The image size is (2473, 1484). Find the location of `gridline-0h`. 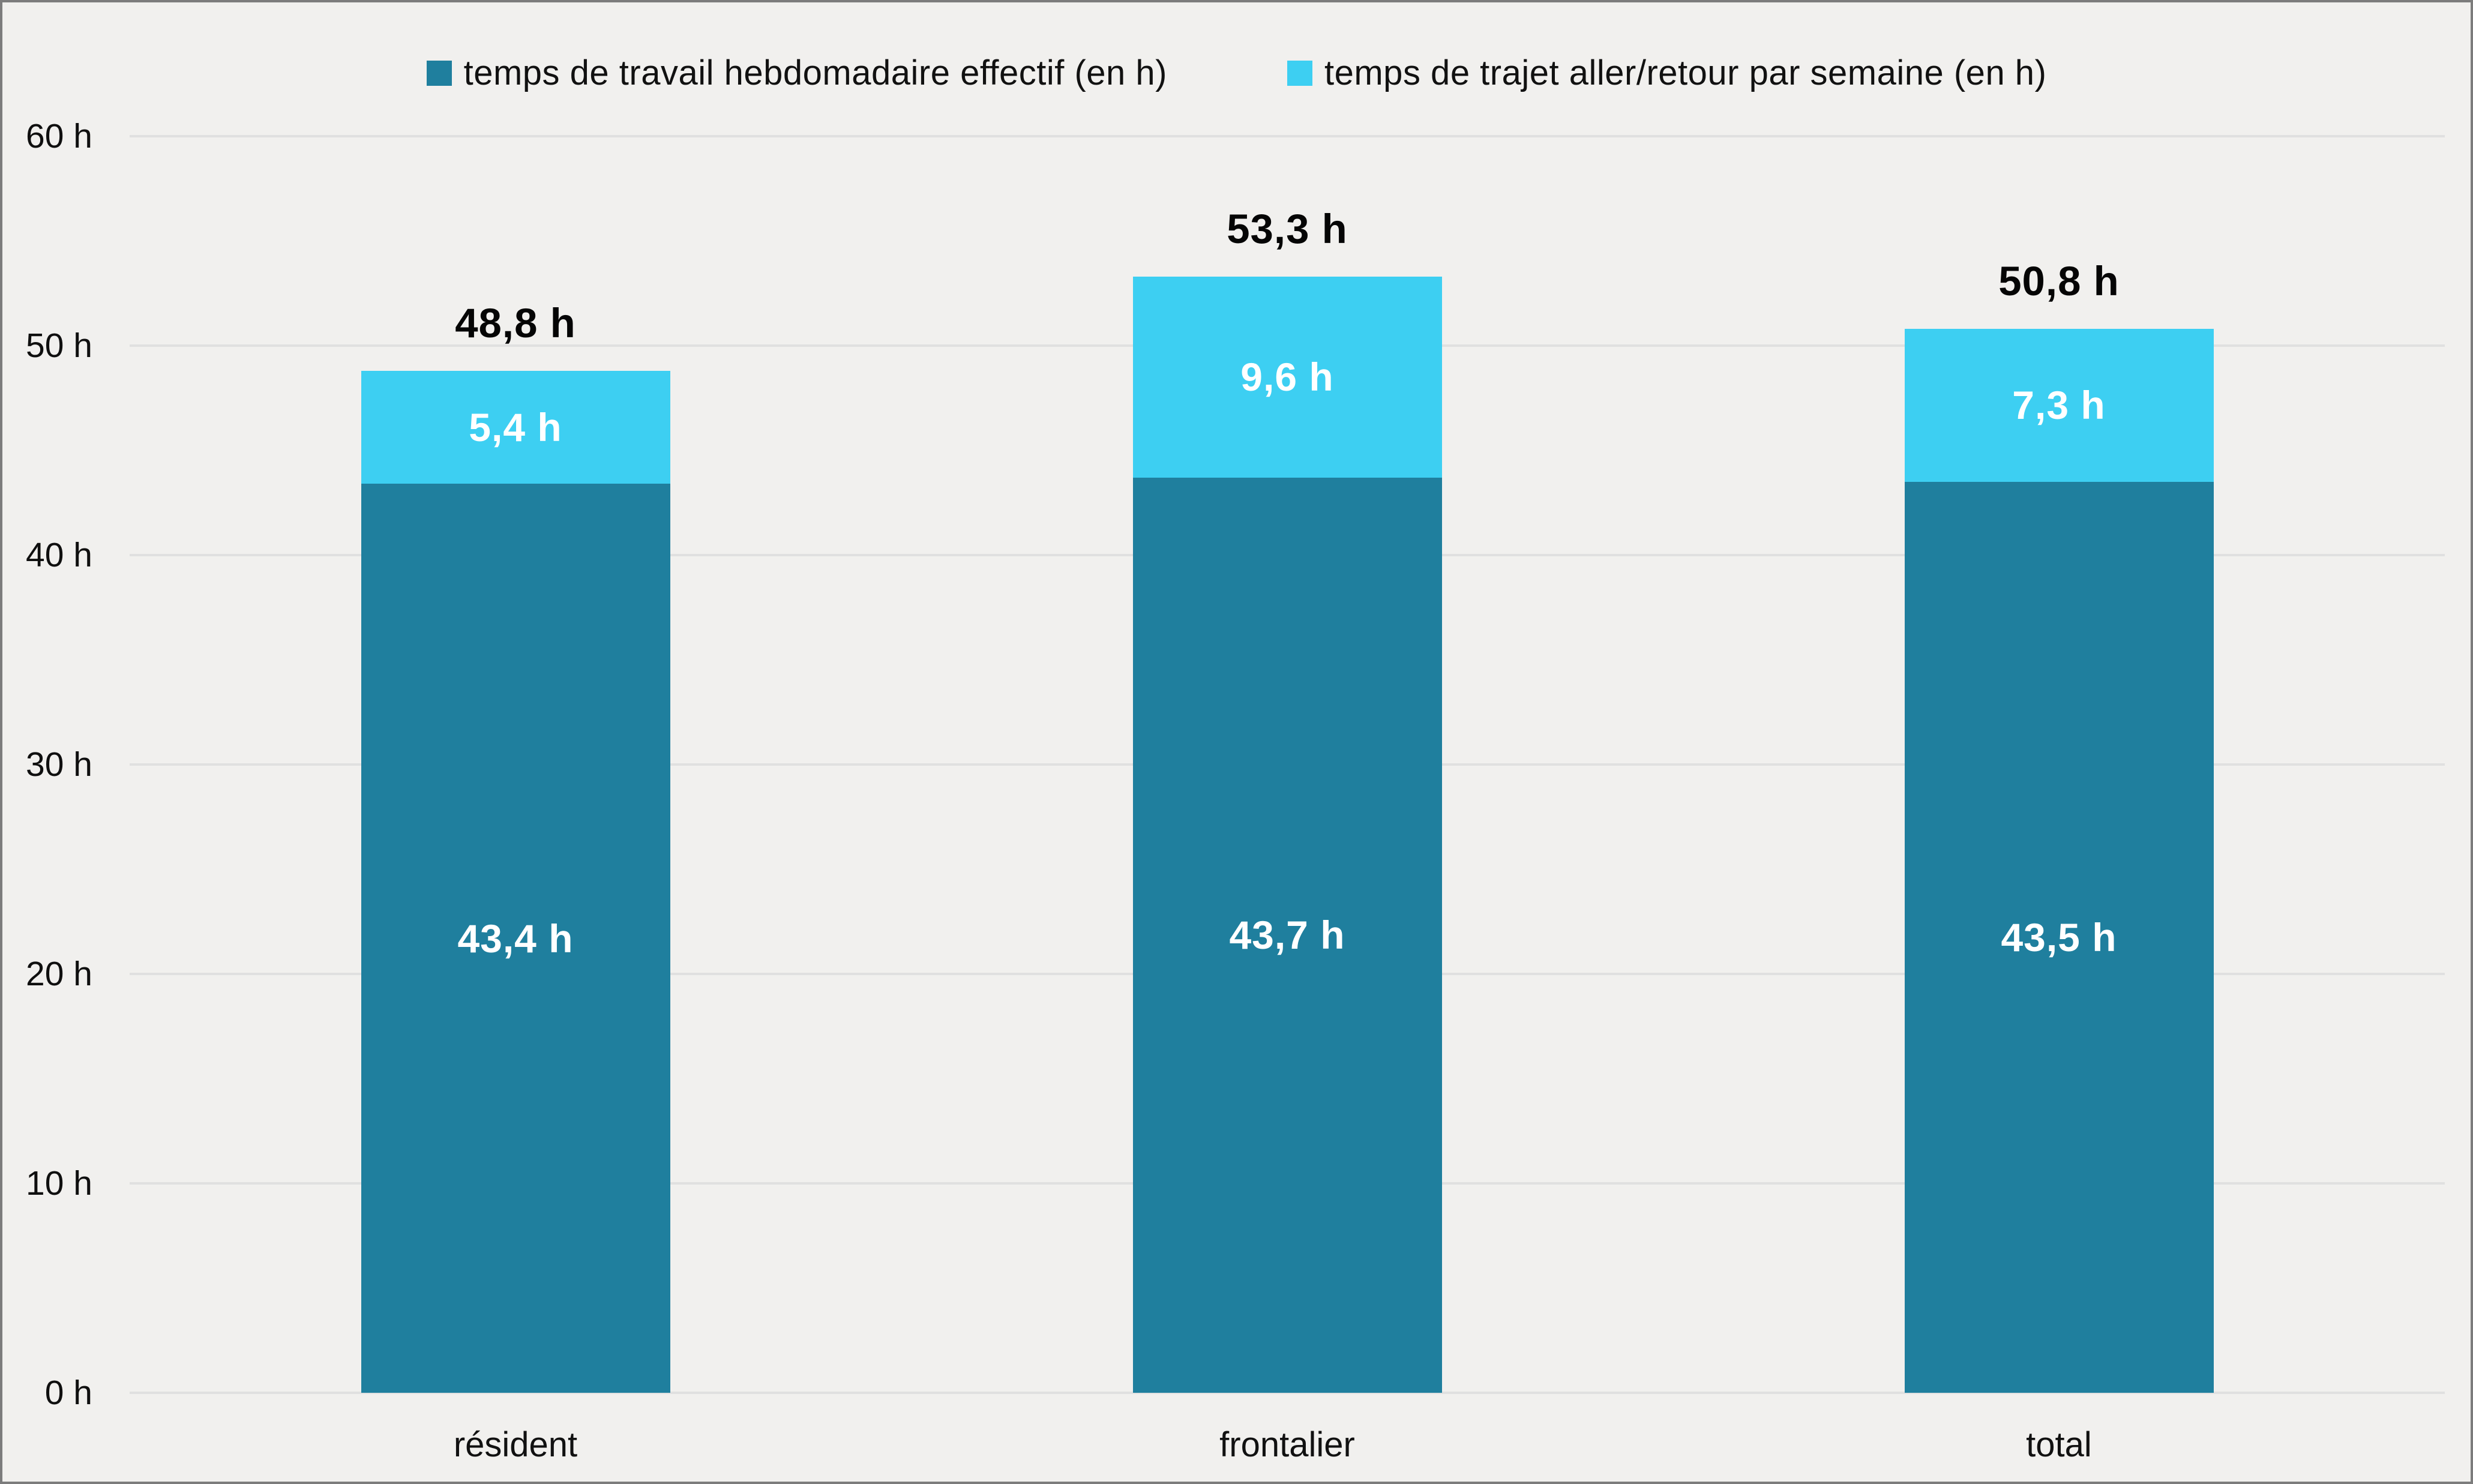

gridline-0h is located at coordinates (1287, 1393).